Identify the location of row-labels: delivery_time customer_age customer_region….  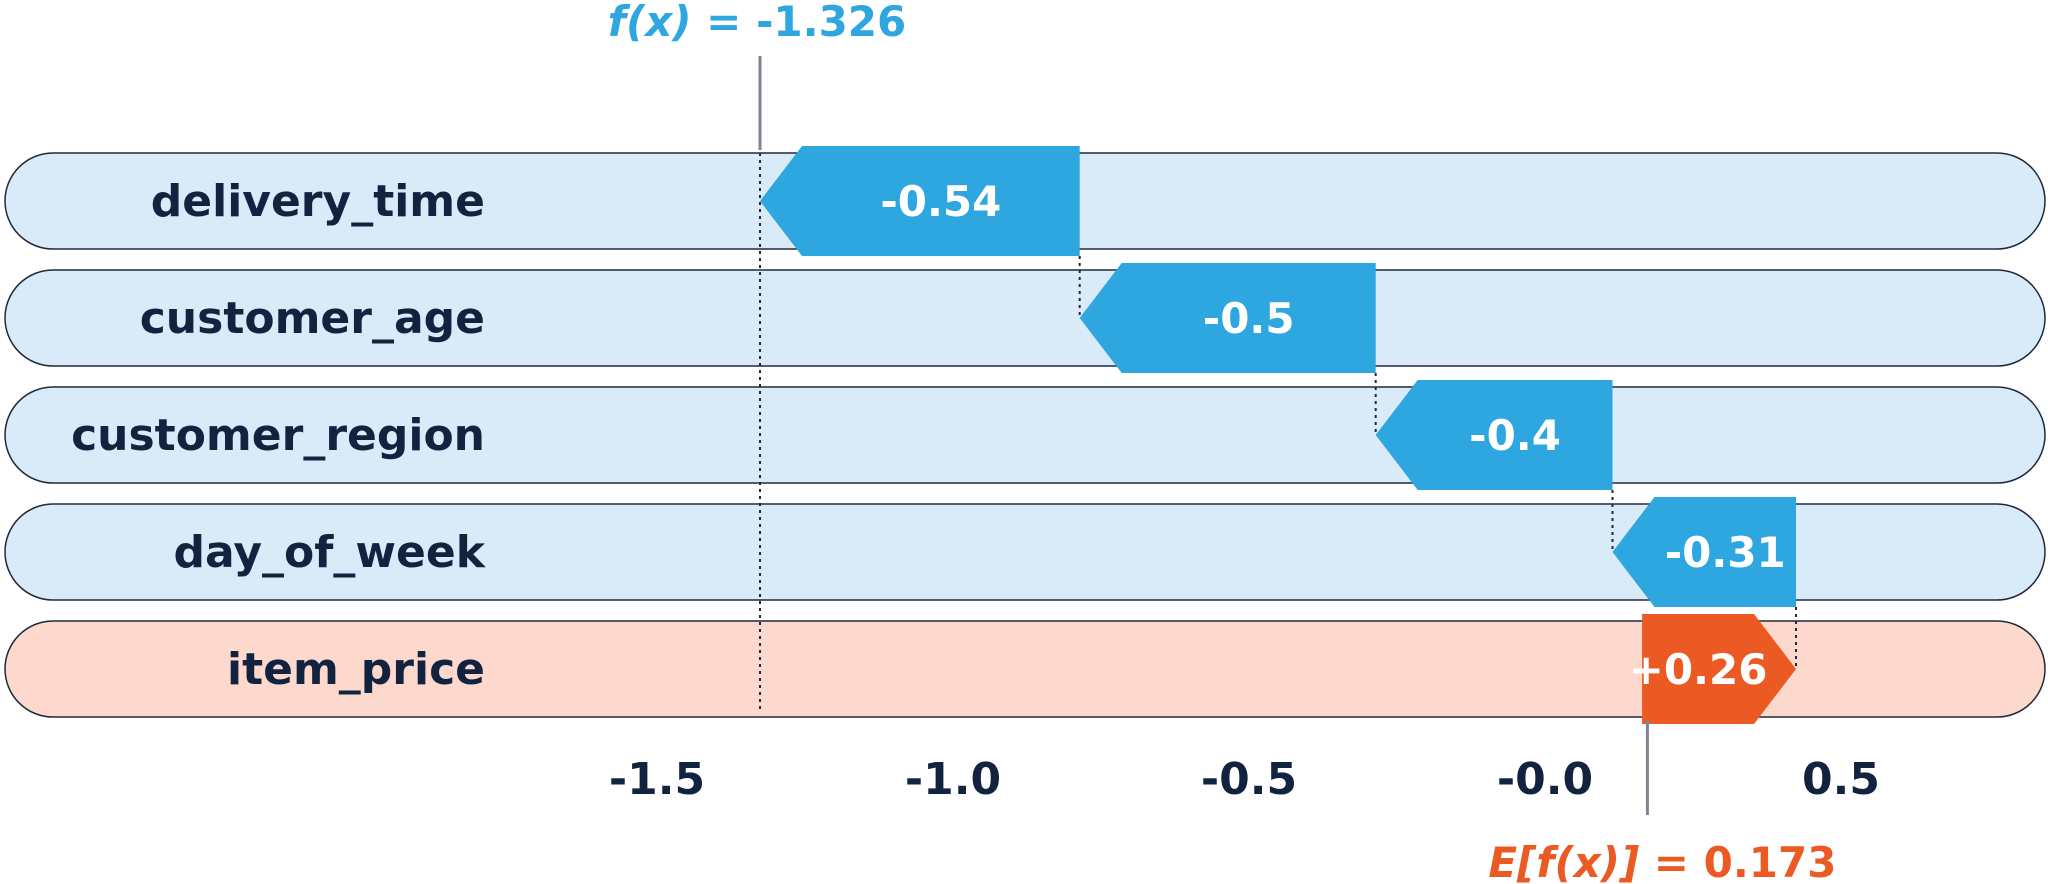
(279, 435).